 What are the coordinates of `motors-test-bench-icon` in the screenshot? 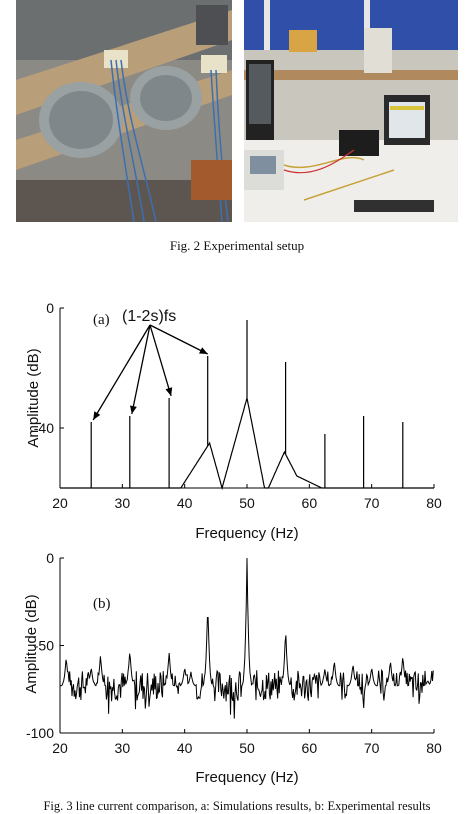 It's located at (124, 111).